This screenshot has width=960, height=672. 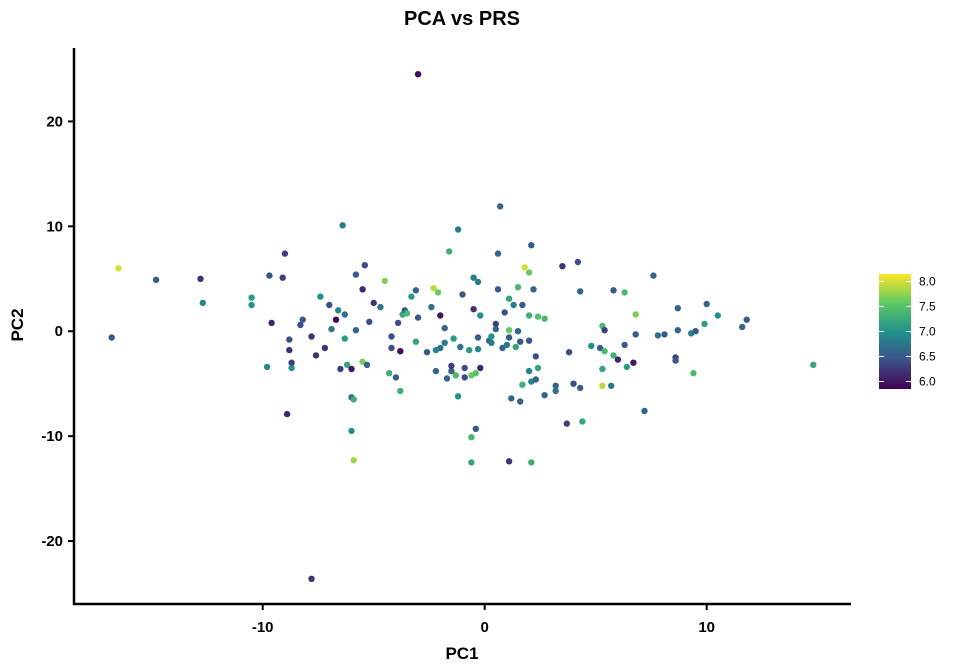 I want to click on y-tick-label: 0, so click(x=59, y=331).